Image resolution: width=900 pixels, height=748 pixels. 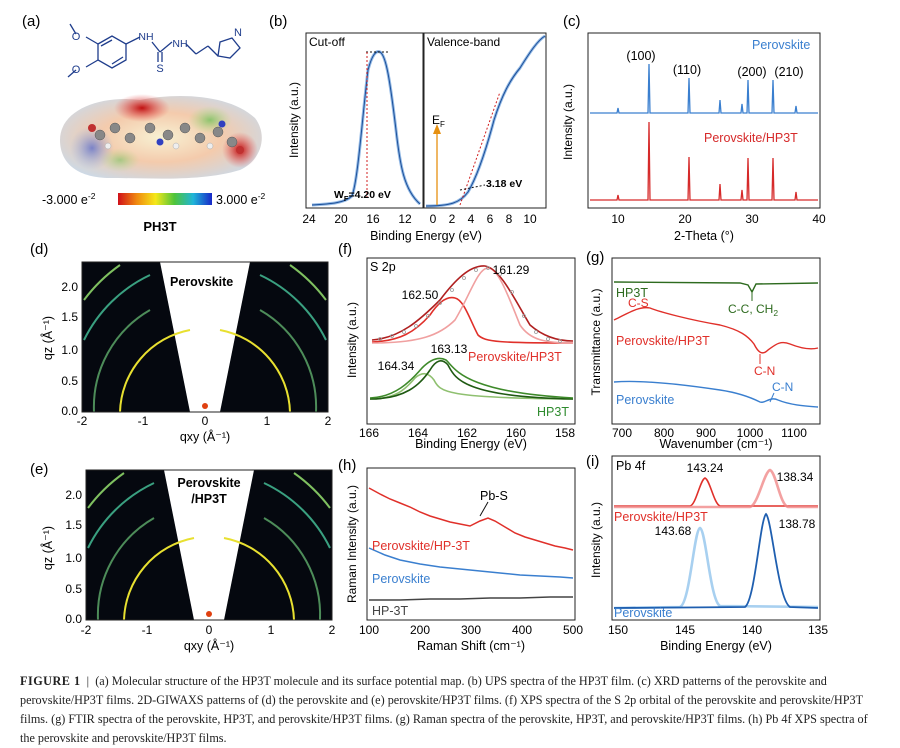 I want to click on peak-label: 164.34, so click(x=396, y=366).